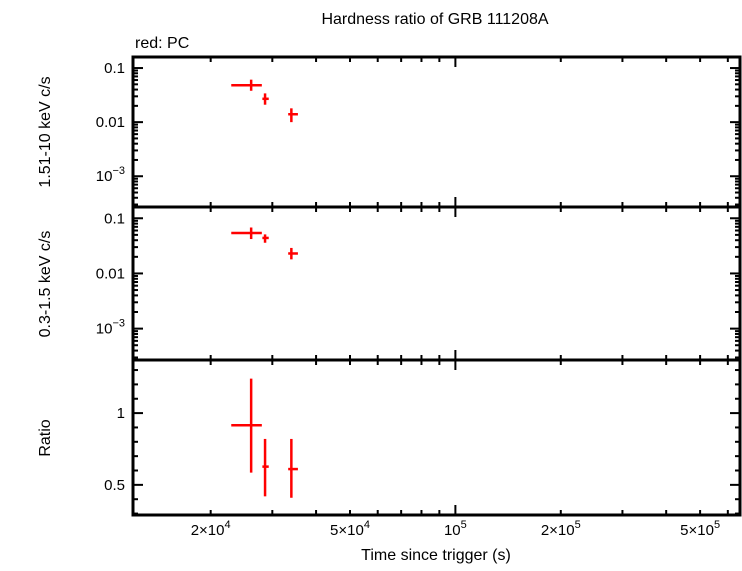  Describe the element at coordinates (700, 529) in the screenshot. I see `x-tick-label: 5×10⁵` at that location.